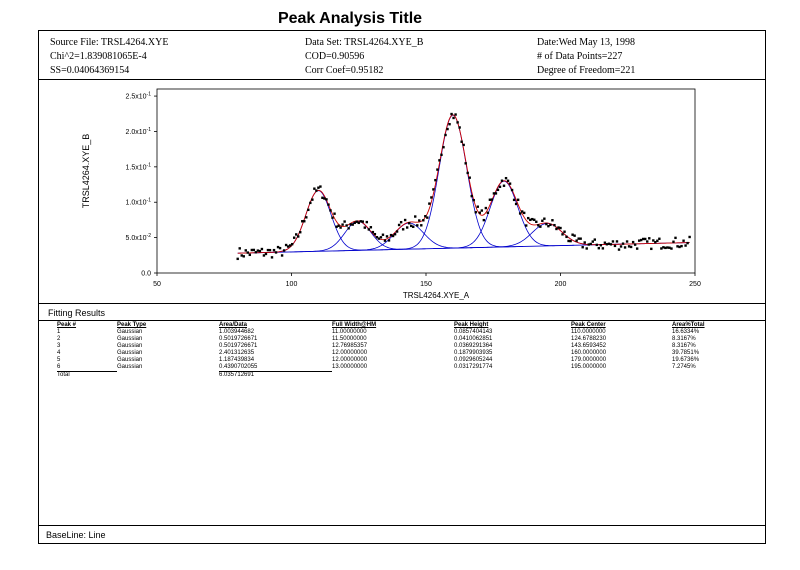 The height and width of the screenshot is (570, 800). Describe the element at coordinates (86, 171) in the screenshot. I see `y-axis-label: TRSL4264.XYE_B` at that location.